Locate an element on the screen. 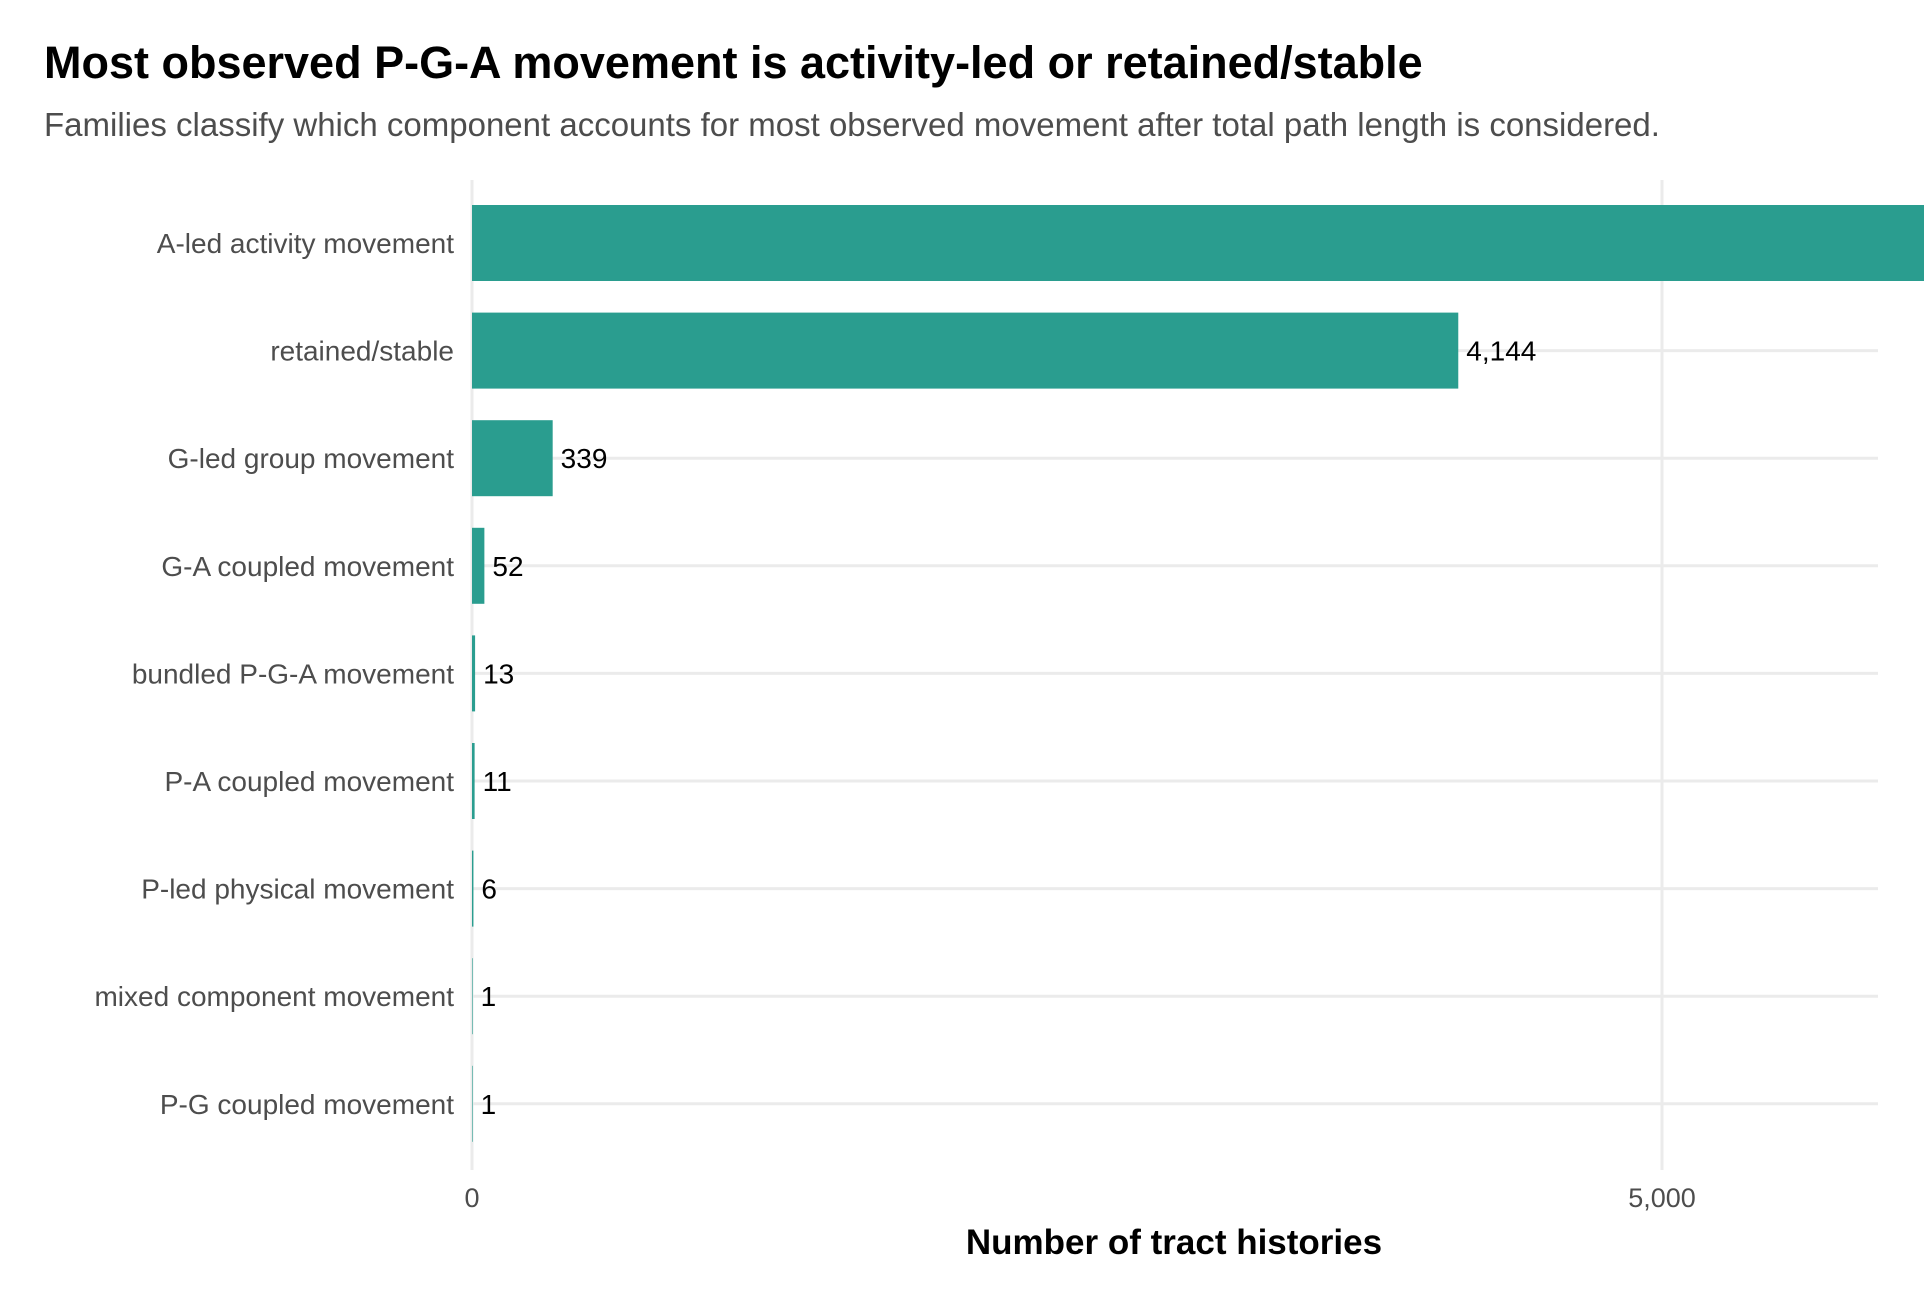 The width and height of the screenshot is (1924, 1300). category-label: P-A coupled movement is located at coordinates (310, 781).